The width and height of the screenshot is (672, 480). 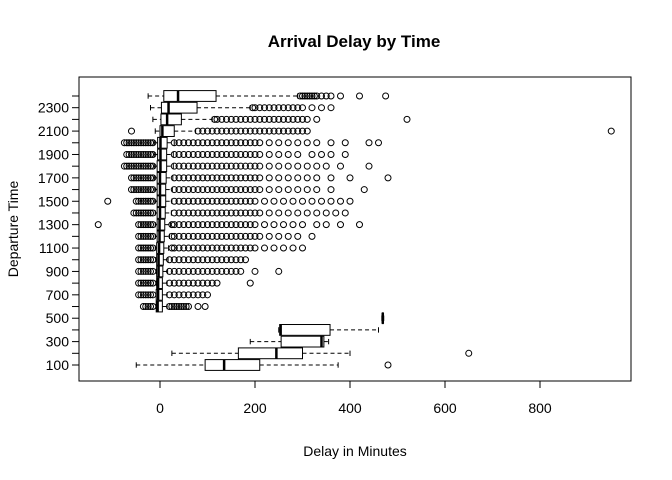 What do you see at coordinates (53, 201) in the screenshot?
I see `y-tick-label: 1500` at bounding box center [53, 201].